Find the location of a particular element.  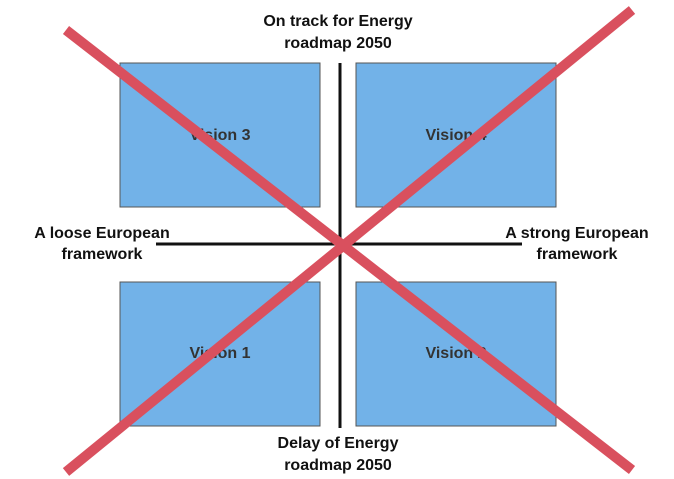

axis-label: A strong European is located at coordinates (576, 233).